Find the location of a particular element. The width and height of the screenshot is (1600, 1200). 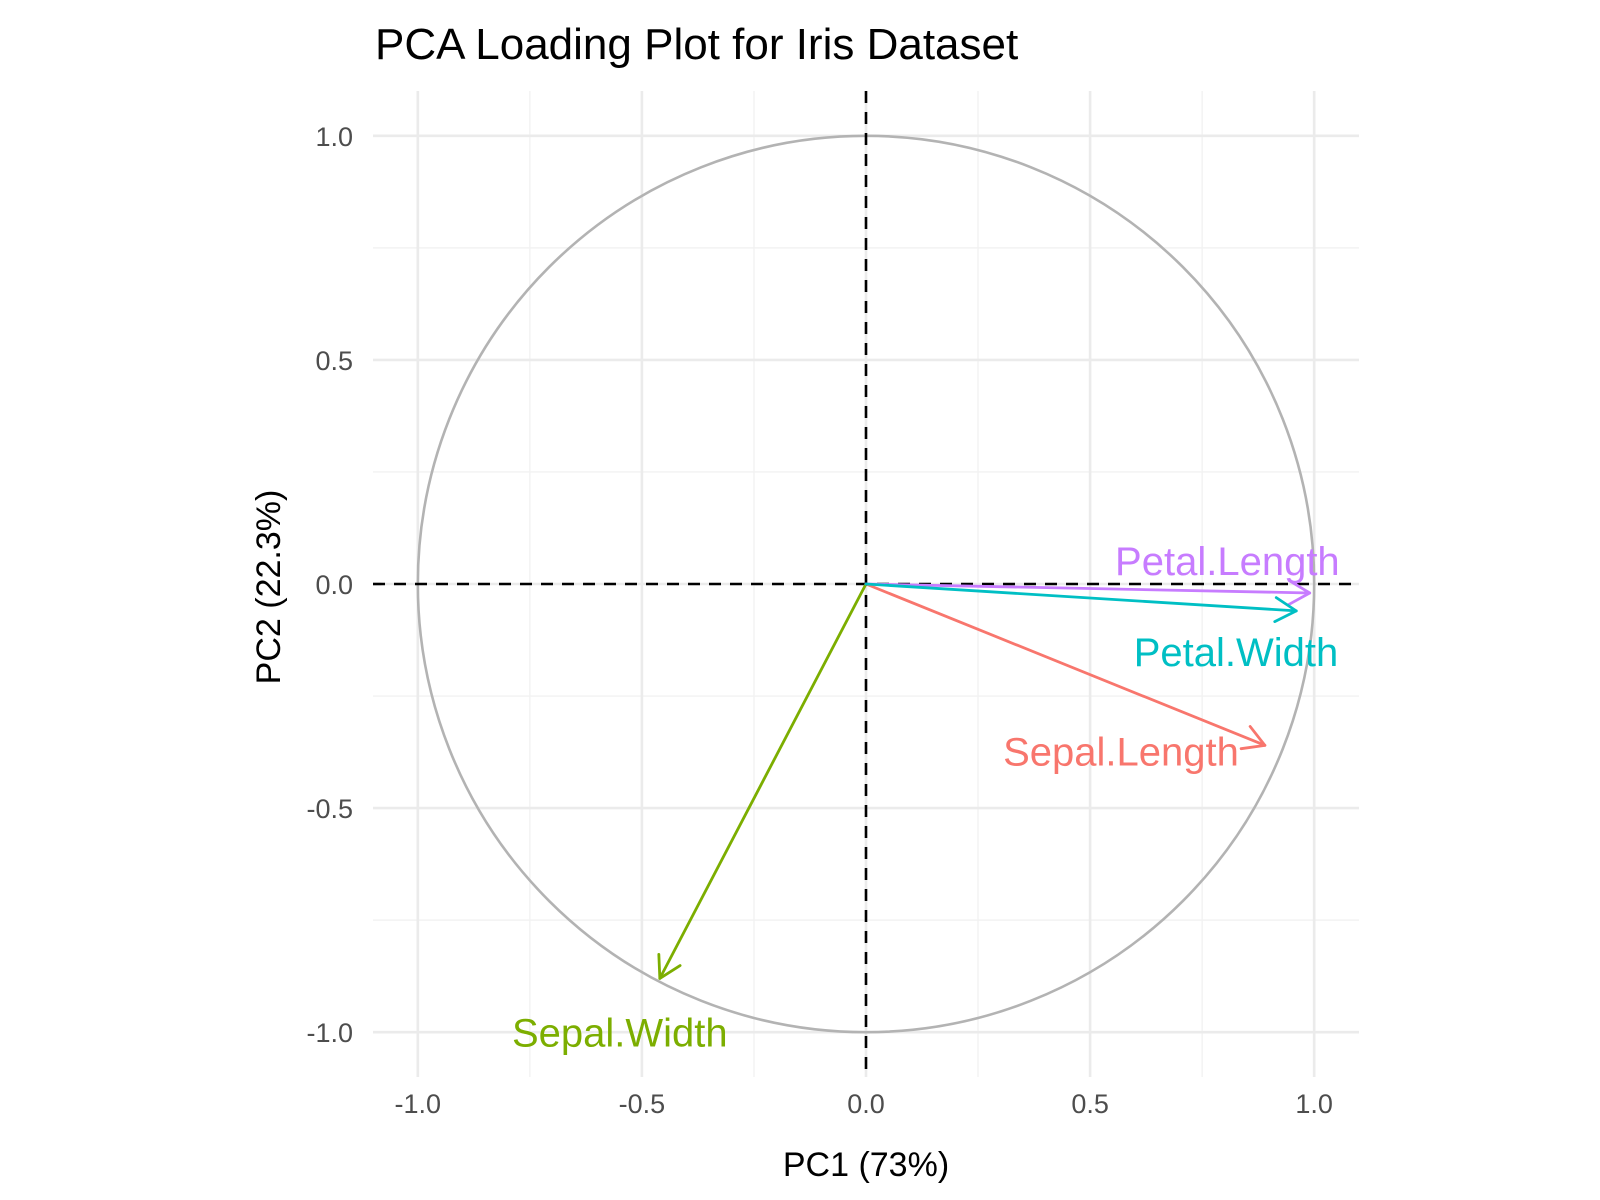

chart-title: PCA Loading Plot for Iris Dataset is located at coordinates (696, 44).